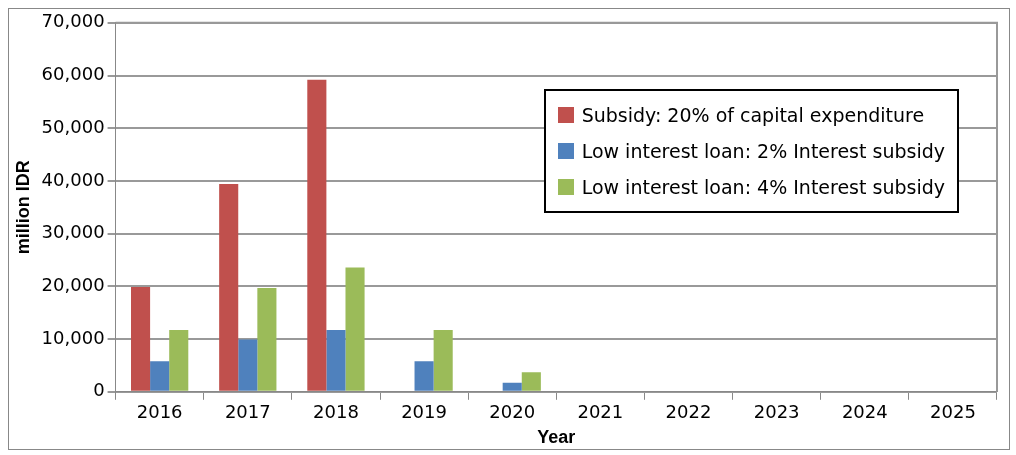  What do you see at coordinates (753, 115) in the screenshot?
I see `legend-label: Subsidy: 20% of capital expenditure` at bounding box center [753, 115].